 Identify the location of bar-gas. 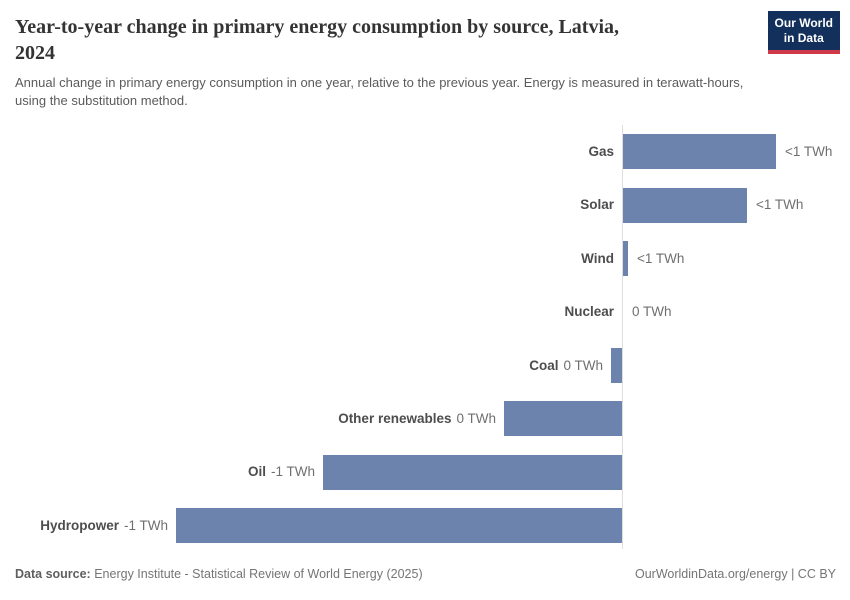
(699, 152).